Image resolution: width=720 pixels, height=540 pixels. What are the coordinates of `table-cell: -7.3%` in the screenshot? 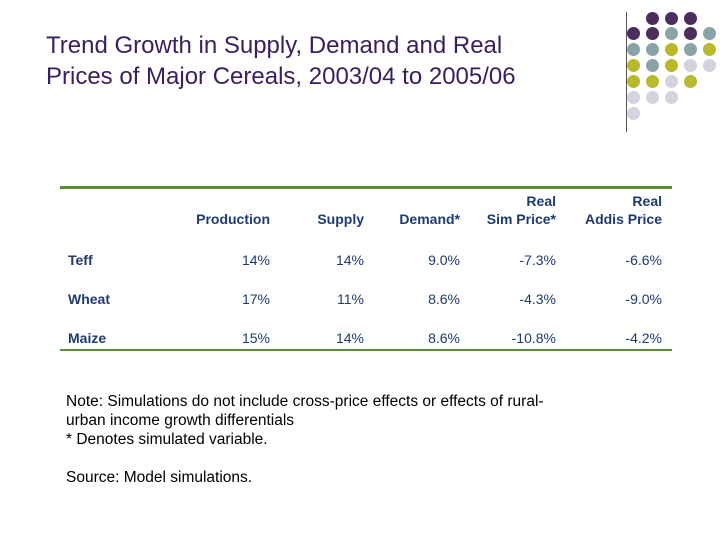 It's located at (537, 260).